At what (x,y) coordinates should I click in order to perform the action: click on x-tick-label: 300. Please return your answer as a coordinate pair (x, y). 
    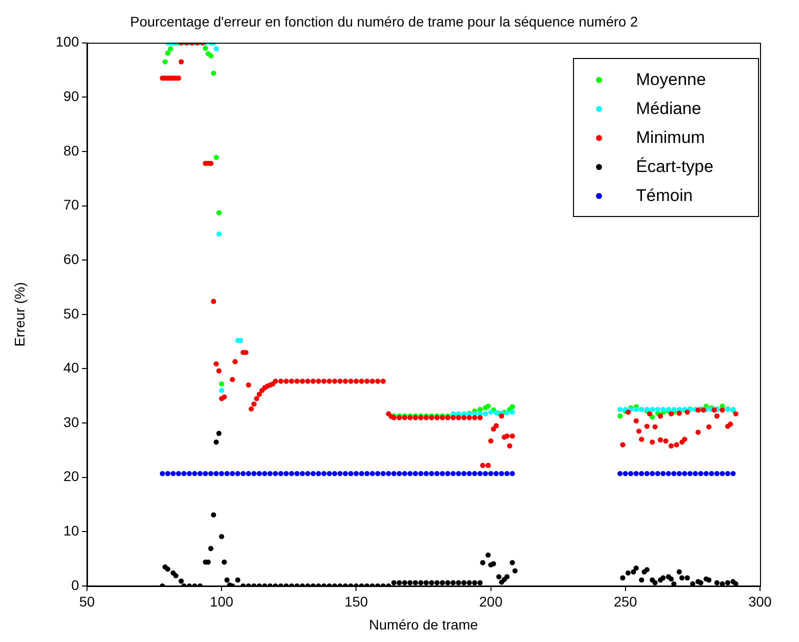
    Looking at the image, I should click on (760, 601).